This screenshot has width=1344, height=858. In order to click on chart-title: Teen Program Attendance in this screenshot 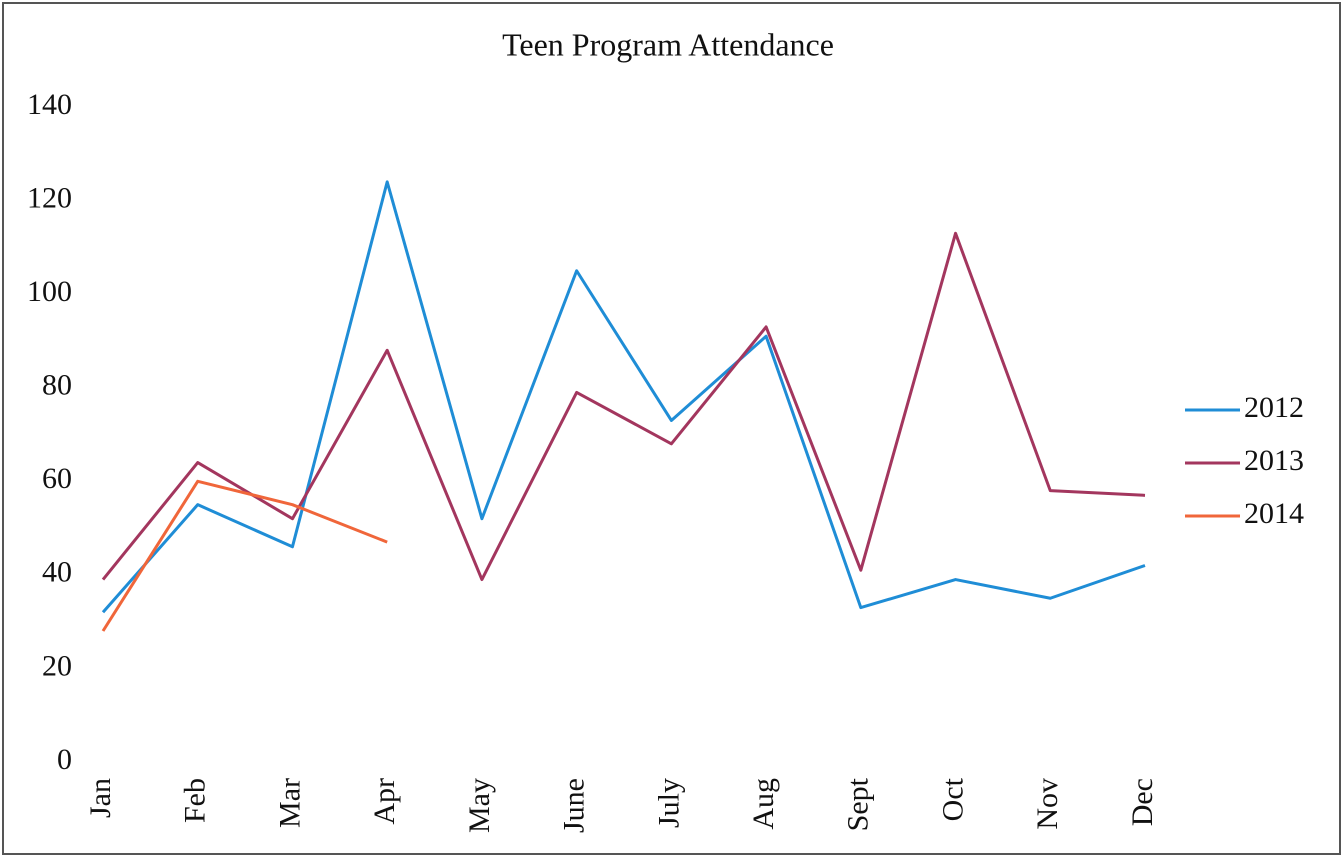, I will do `click(668, 44)`.